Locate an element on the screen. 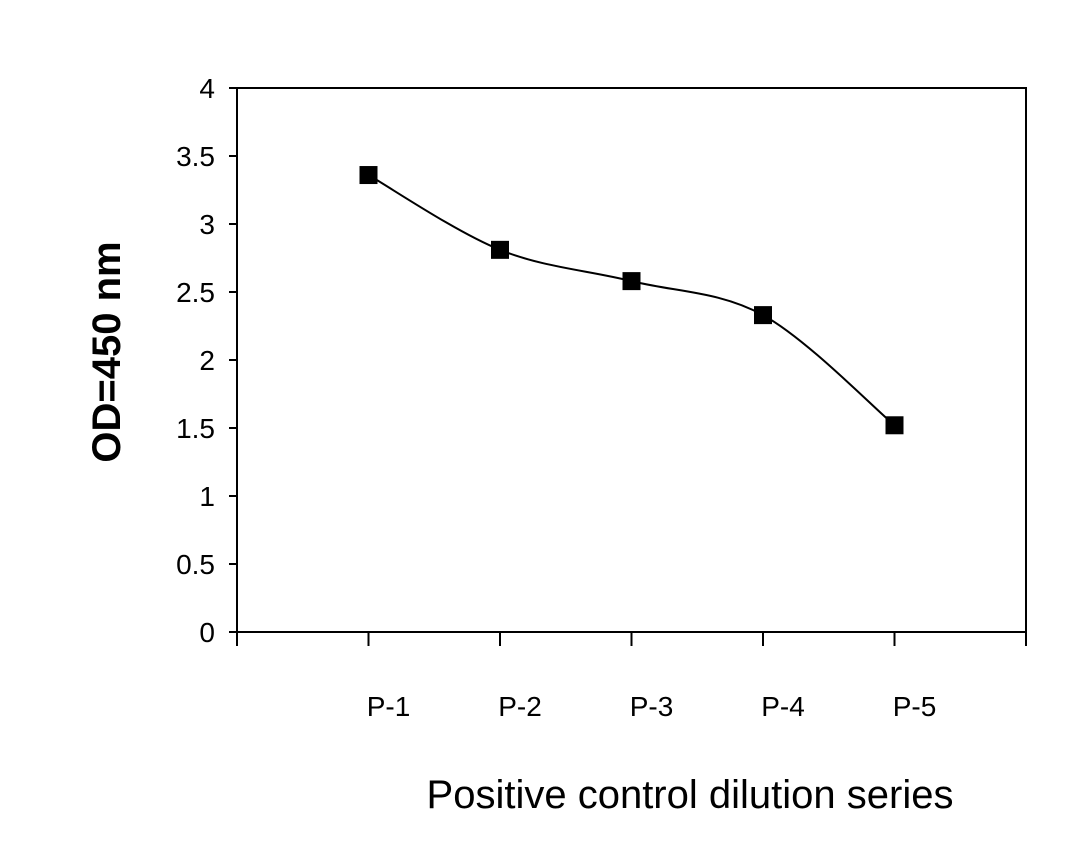 The image size is (1079, 868). y-tick-label: 0.5 is located at coordinates (195, 564).